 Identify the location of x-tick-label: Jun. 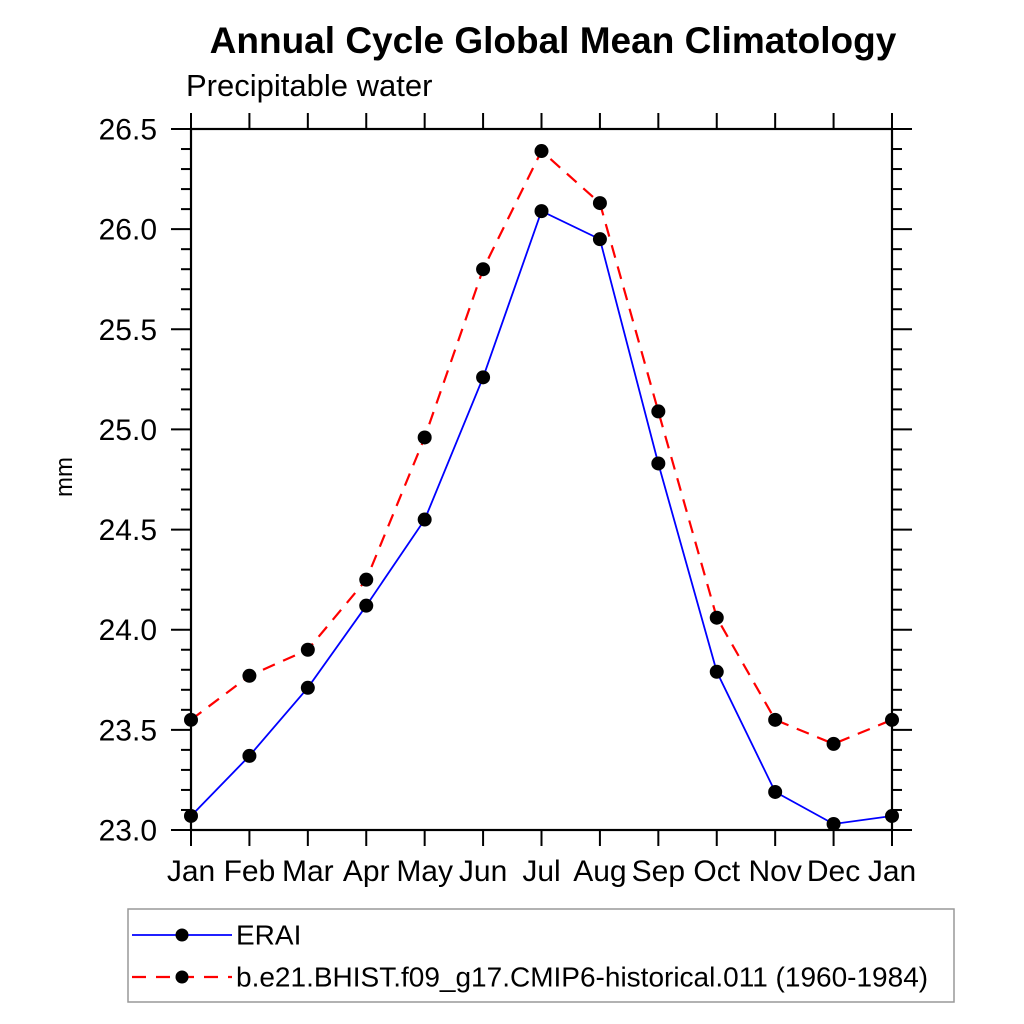
(483, 871).